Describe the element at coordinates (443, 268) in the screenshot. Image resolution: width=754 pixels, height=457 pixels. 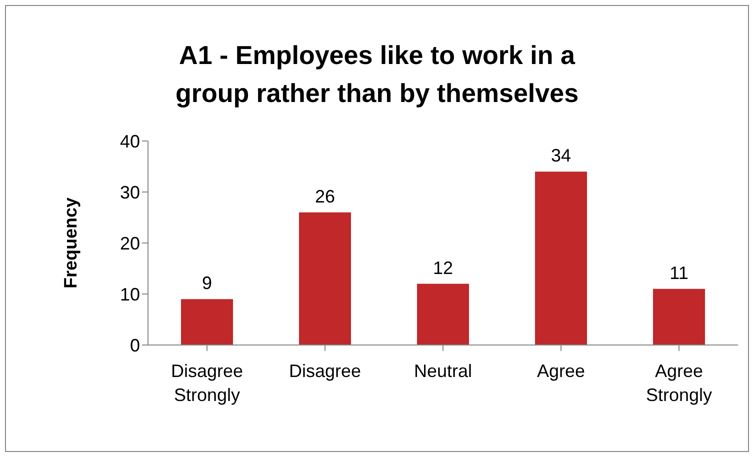
I see `data-label: 12` at that location.